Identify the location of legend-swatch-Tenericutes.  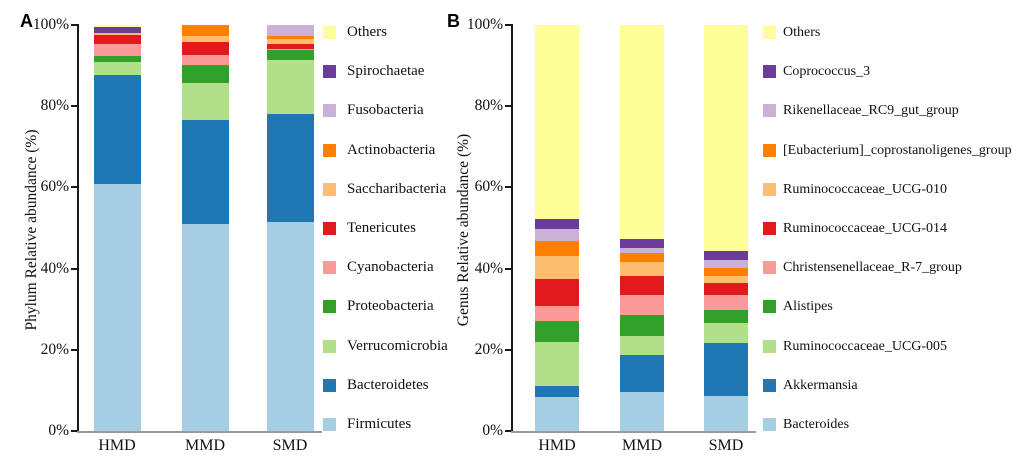
(329, 228).